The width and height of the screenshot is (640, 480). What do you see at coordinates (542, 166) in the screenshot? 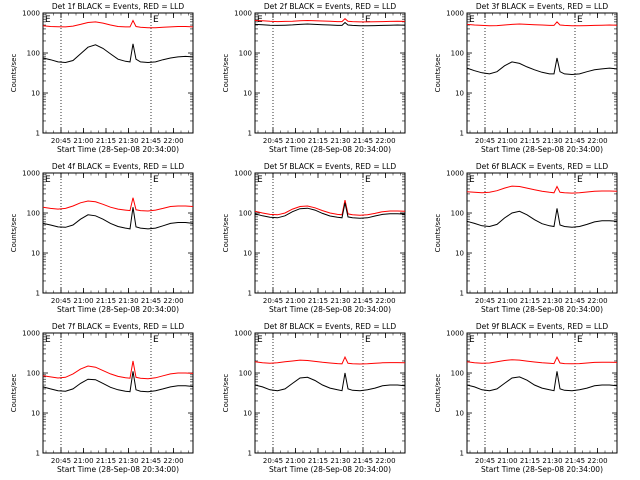
I see `chart-title: Det 6f BLACK = Events, RED = LLD` at bounding box center [542, 166].